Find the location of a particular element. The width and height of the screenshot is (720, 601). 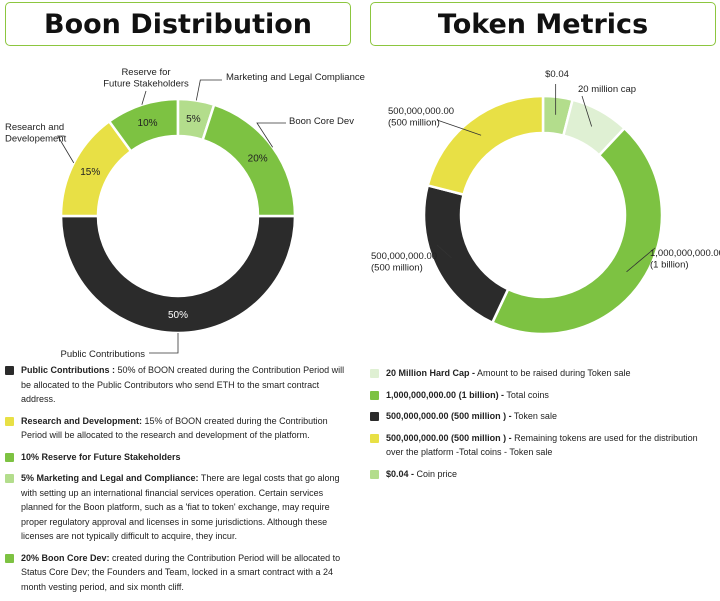

slice-label-boon-core-dev: Boon Core Dev is located at coordinates (321, 121).